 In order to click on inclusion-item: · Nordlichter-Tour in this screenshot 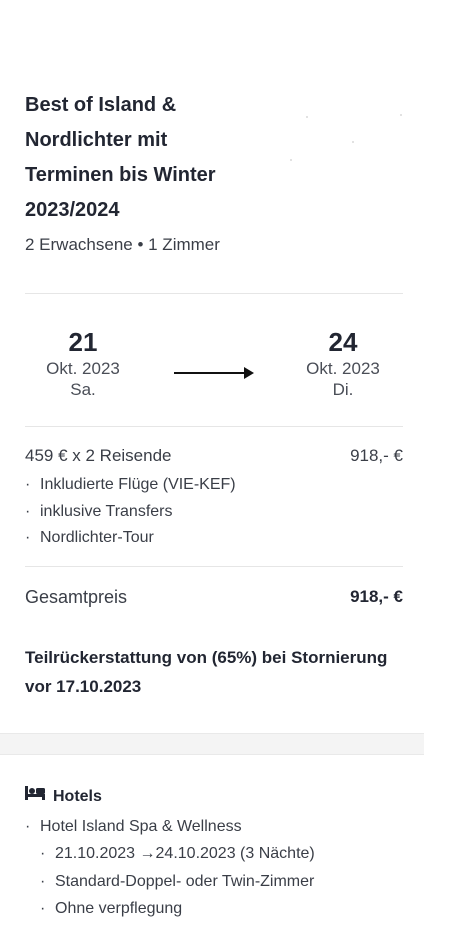, I will do `click(89, 537)`.